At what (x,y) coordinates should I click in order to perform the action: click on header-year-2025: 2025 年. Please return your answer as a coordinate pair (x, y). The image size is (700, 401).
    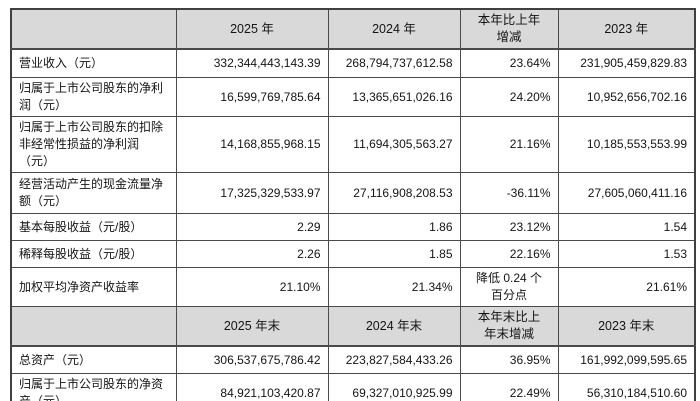
    Looking at the image, I should click on (252, 29).